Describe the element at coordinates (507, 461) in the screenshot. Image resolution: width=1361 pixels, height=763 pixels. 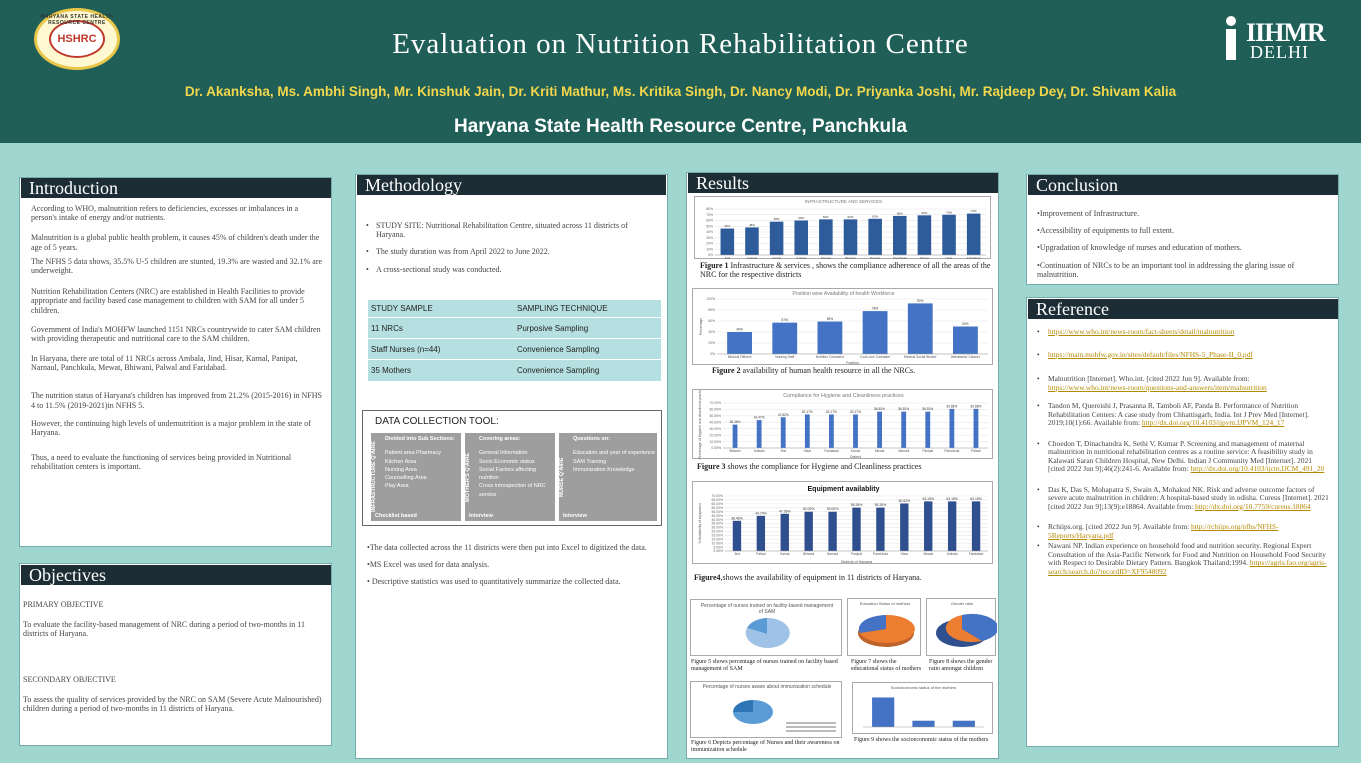
I see `dct-item: Socio Economic status` at that location.